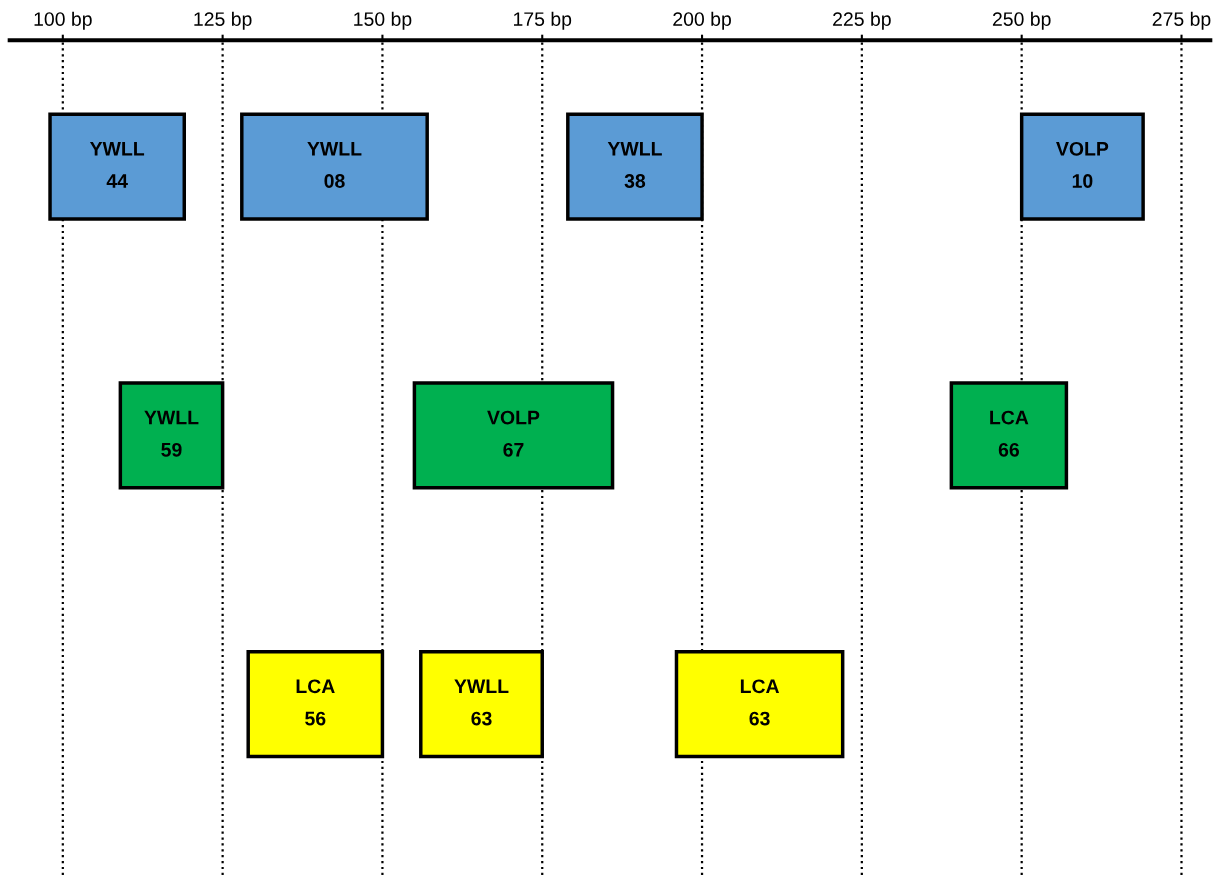  I want to click on series-label: LCA 66, so click(1009, 433).